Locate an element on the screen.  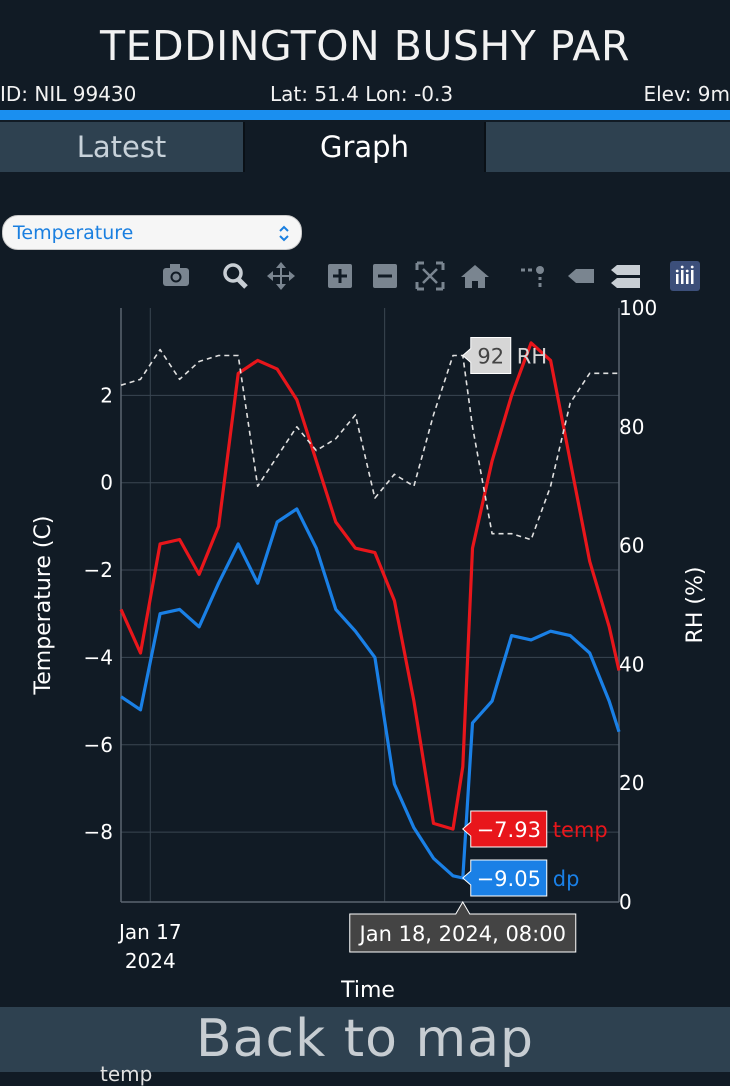
tab-latest: Latest is located at coordinates (121, 147).